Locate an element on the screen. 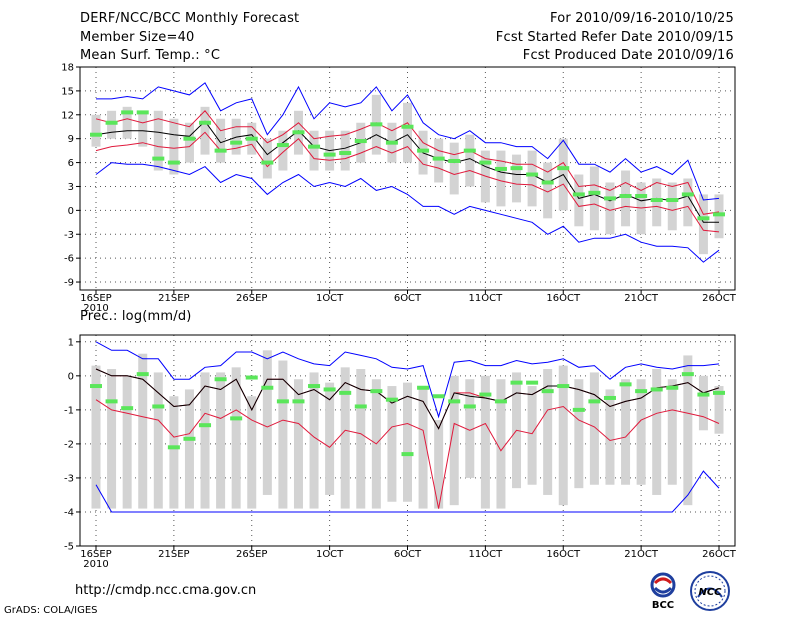 The width and height of the screenshot is (800, 618). temp-ytick-label: 12 is located at coordinates (67, 115).